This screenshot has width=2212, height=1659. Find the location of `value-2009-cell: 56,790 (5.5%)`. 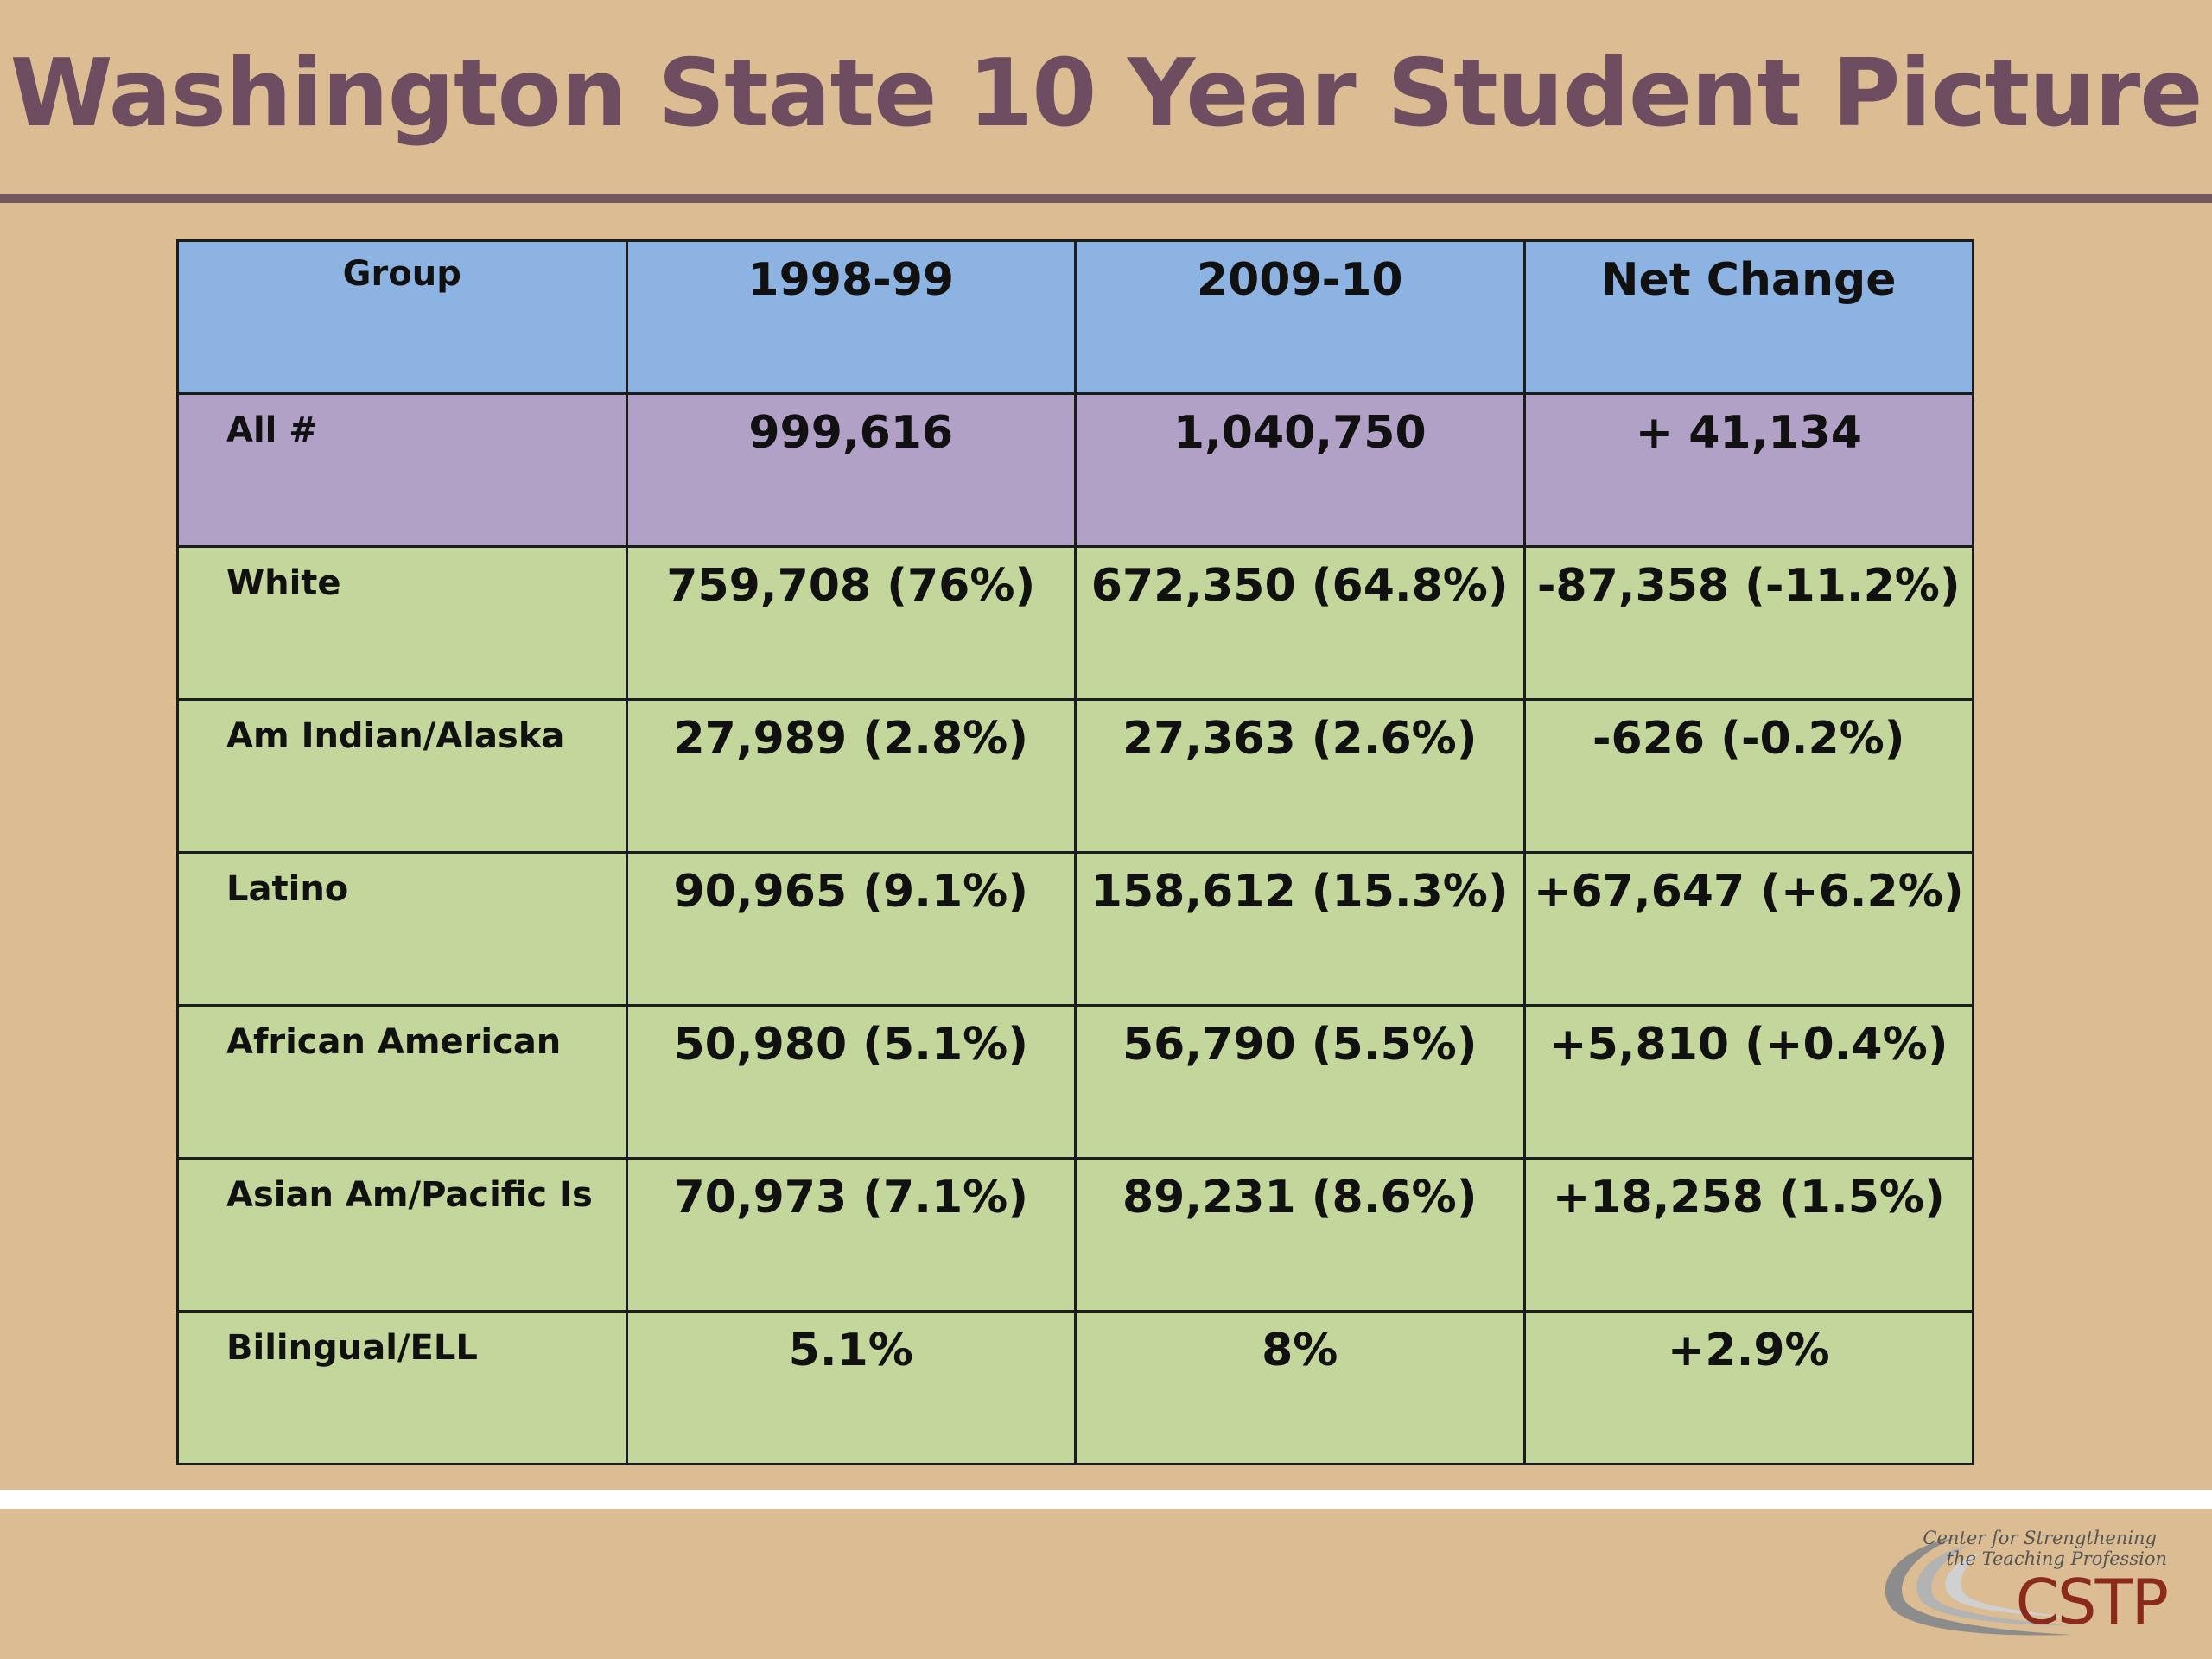

value-2009-cell: 56,790 (5.5%) is located at coordinates (1300, 1082).